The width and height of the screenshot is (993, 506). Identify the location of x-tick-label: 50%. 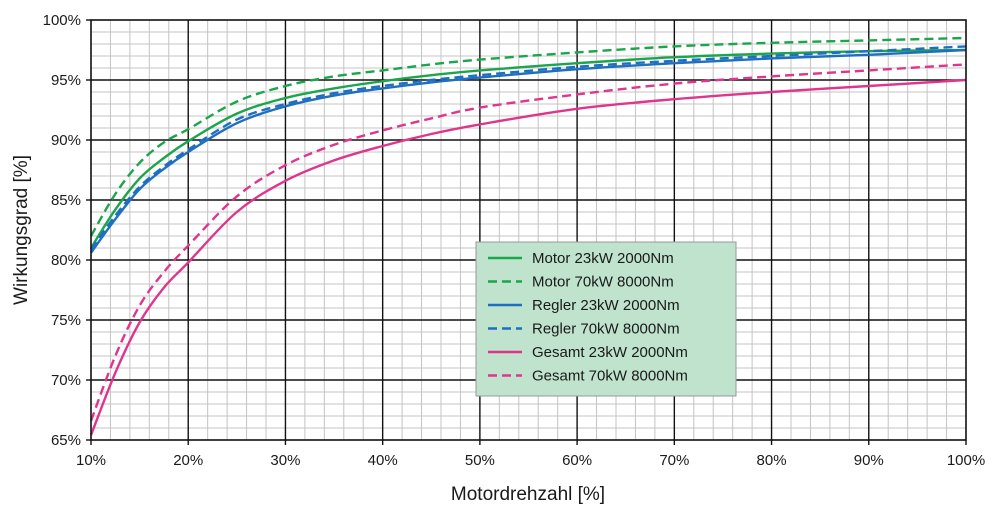
(480, 460).